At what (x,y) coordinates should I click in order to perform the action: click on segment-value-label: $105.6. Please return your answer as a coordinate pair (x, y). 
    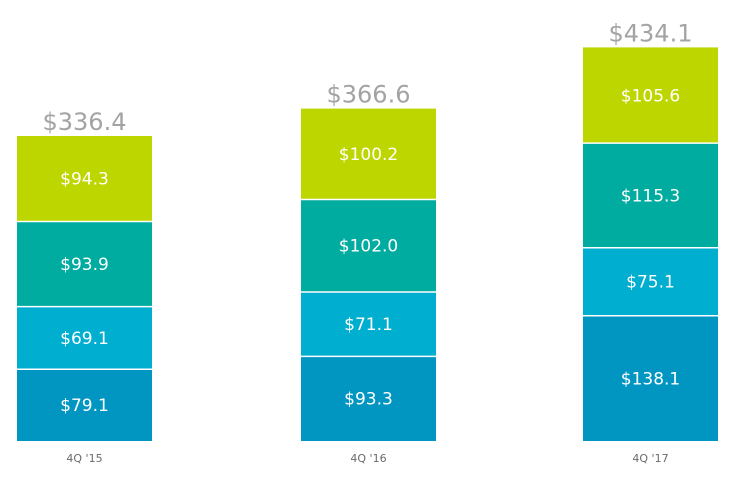
    Looking at the image, I should click on (650, 96).